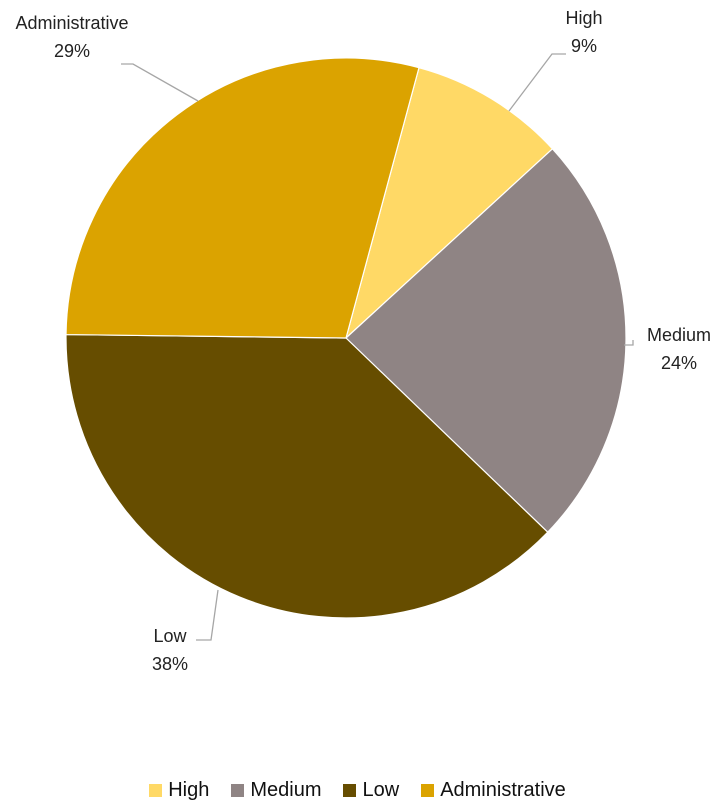  What do you see at coordinates (238, 790) in the screenshot?
I see `legend-swatch-medium` at bounding box center [238, 790].